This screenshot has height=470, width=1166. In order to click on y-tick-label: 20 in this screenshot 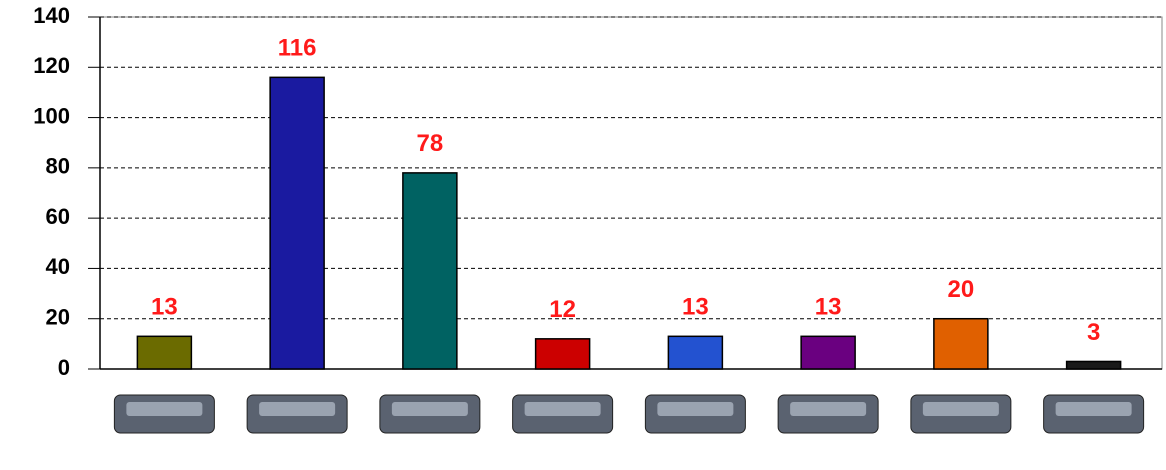, I will do `click(58, 317)`.